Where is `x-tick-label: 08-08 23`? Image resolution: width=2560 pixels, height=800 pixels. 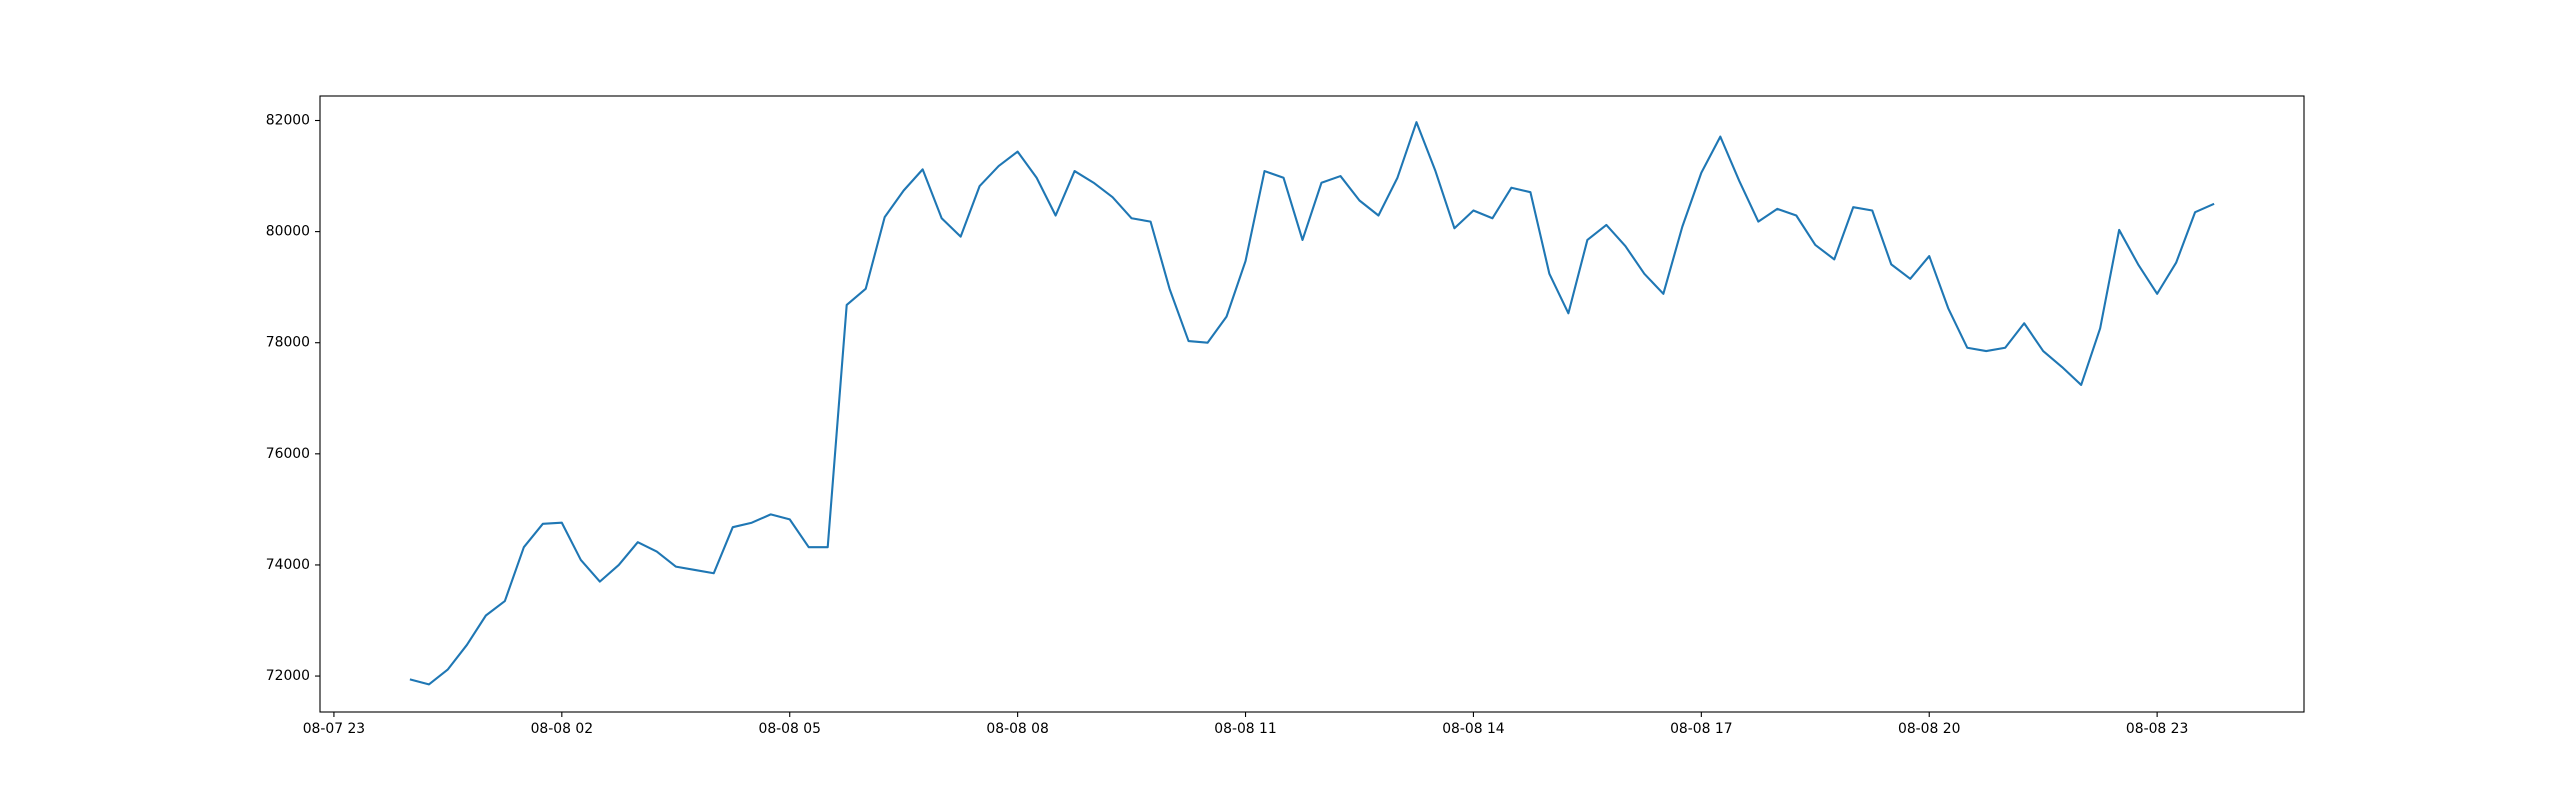
x-tick-label: 08-08 23 is located at coordinates (2157, 729).